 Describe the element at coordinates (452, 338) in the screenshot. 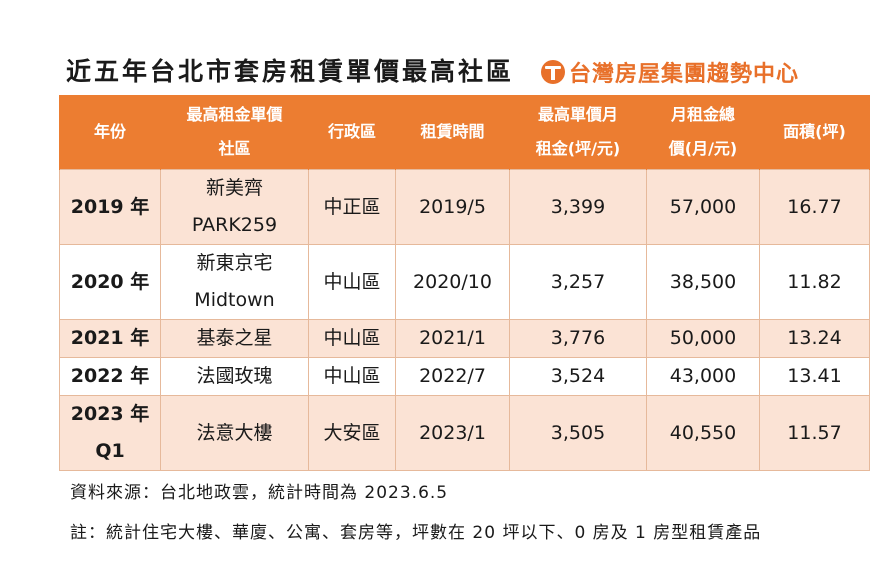

I see `cell-date: 2021/1` at that location.